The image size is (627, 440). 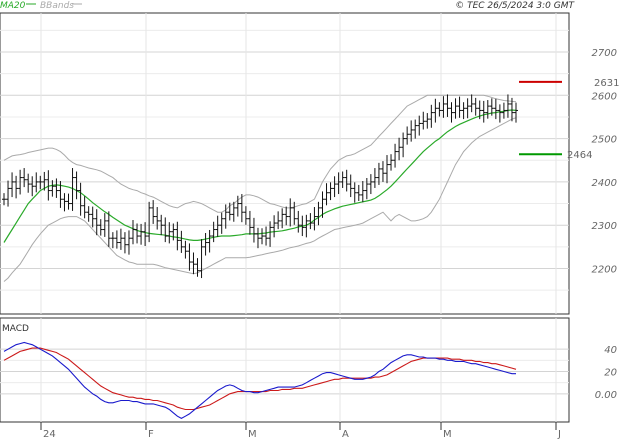 What do you see at coordinates (604, 226) in the screenshot?
I see `price-tick-label: 2300` at bounding box center [604, 226].